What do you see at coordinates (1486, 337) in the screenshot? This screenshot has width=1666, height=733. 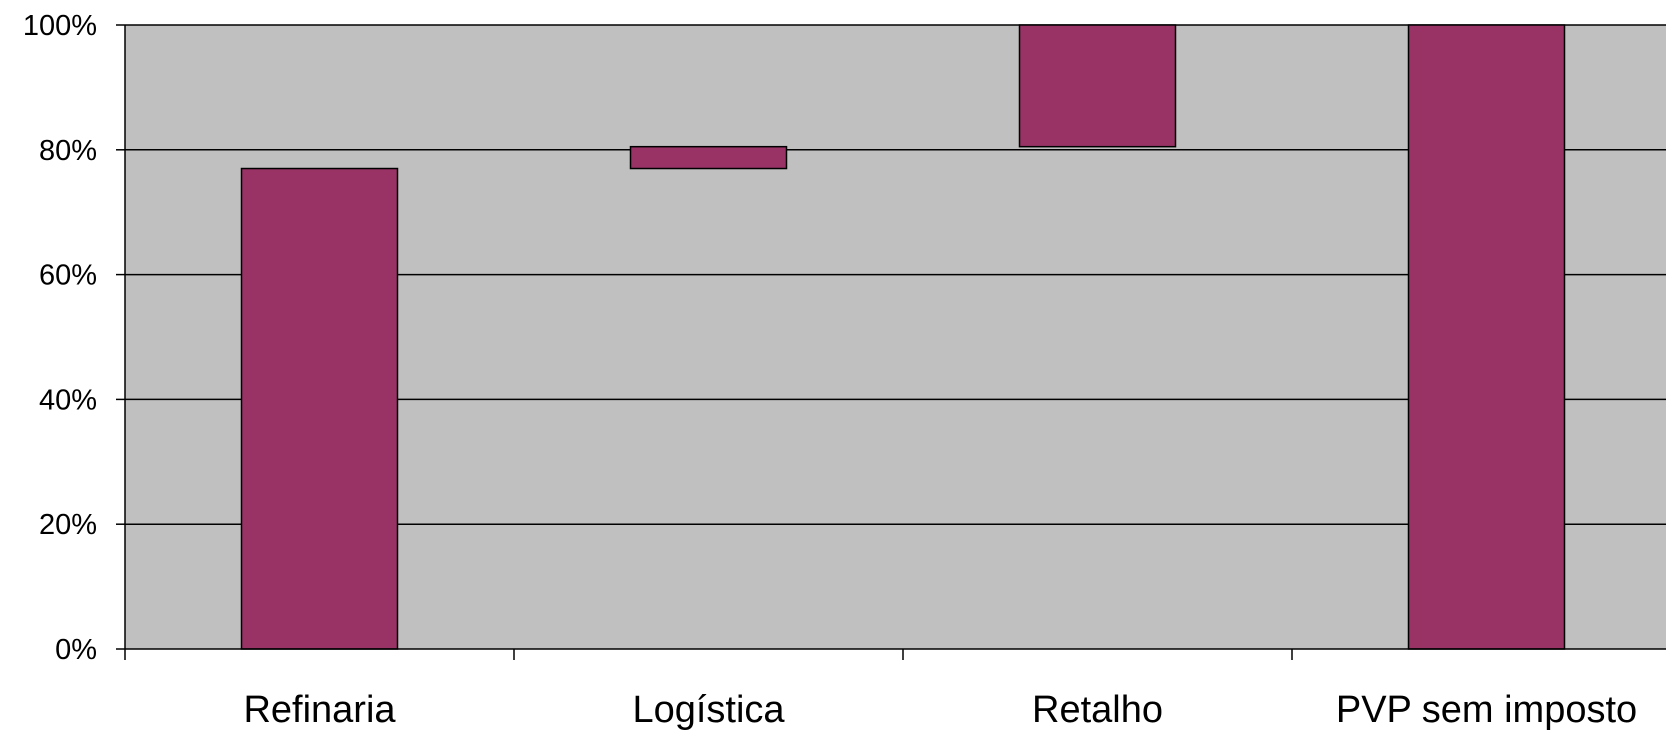 I see `bar-pvp-sem-imposto` at bounding box center [1486, 337].